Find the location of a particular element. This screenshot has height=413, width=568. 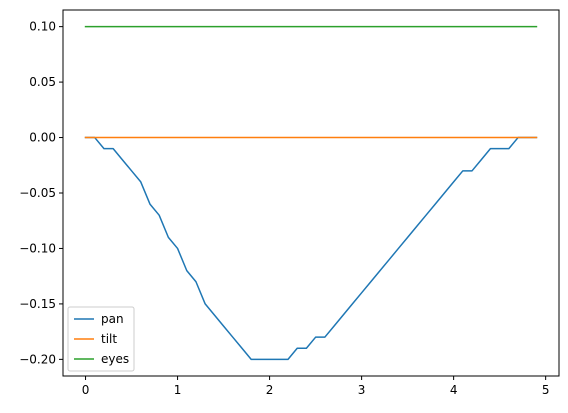

y-tick-label: −0.05 is located at coordinates (37, 193).